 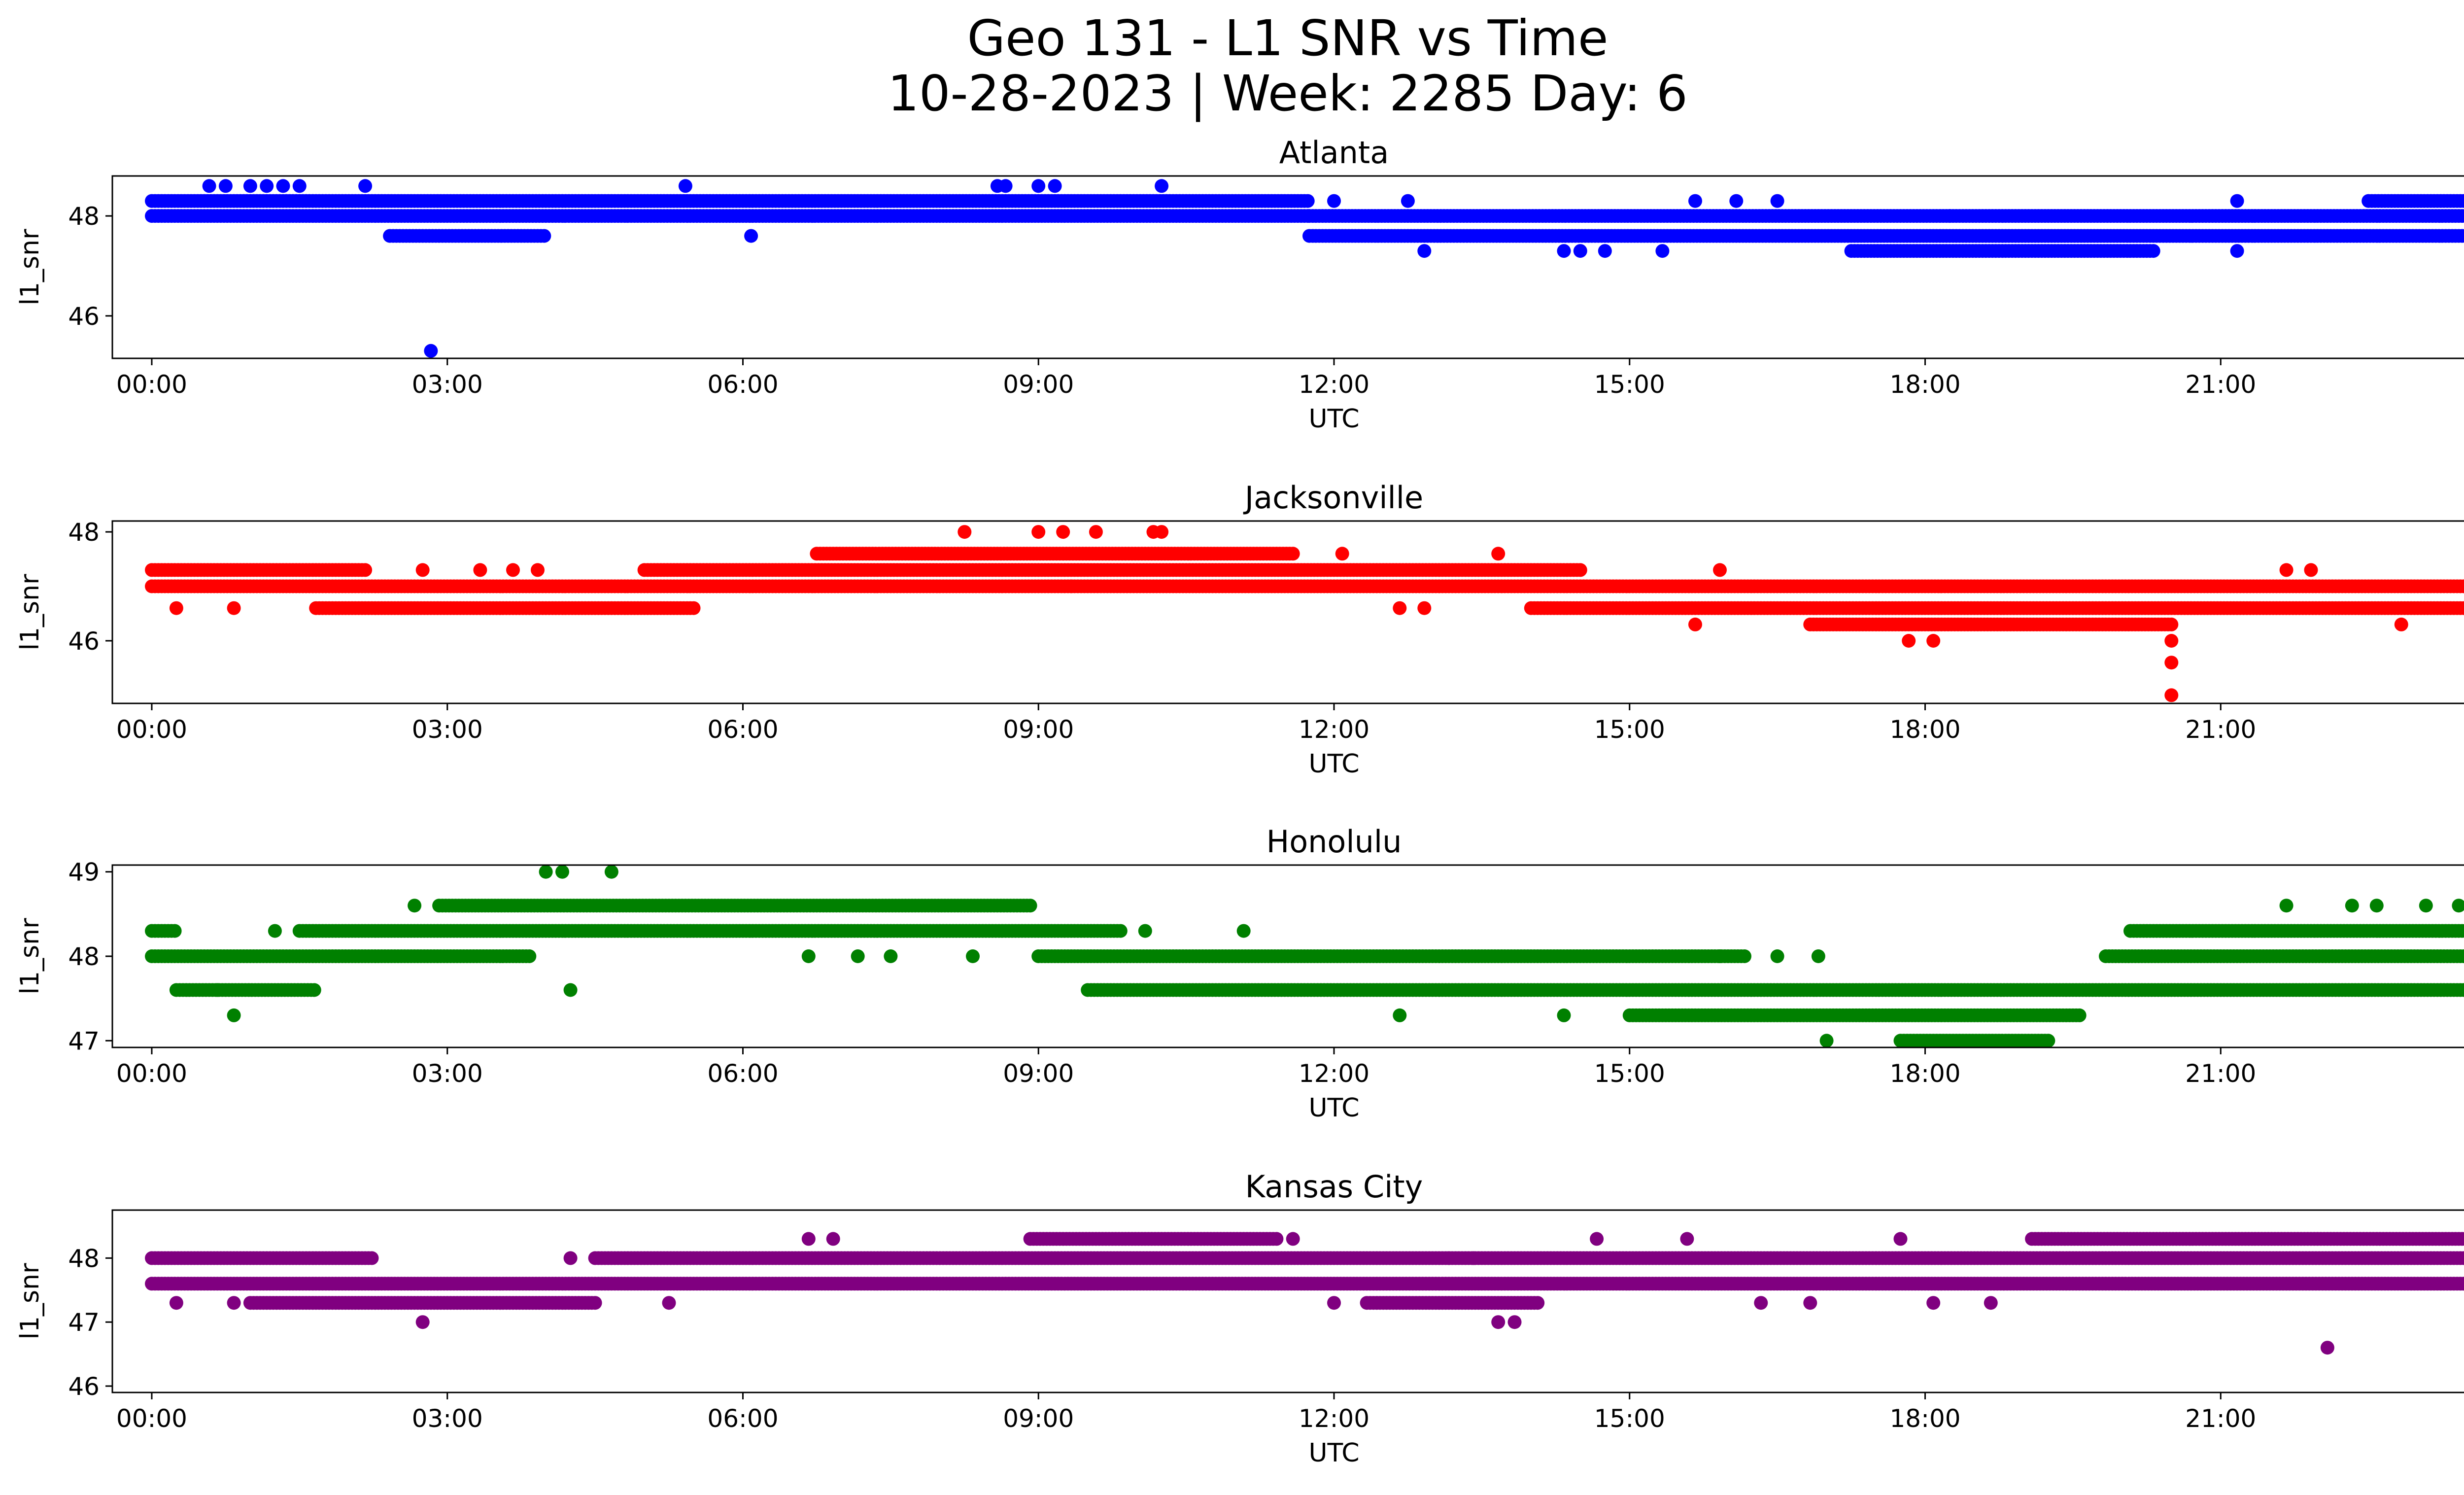 I want to click on figure-title: Geo 131 - L1 SNR vs Time, so click(x=1287, y=38).